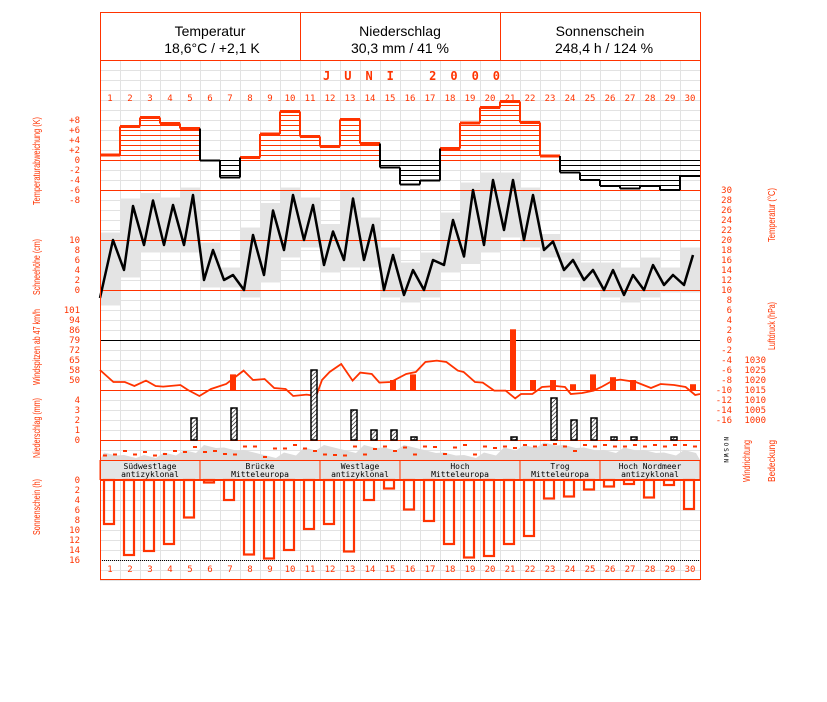 This screenshot has height=702, width=827. Describe the element at coordinates (77, 281) in the screenshot. I see `snow-tick: 2` at that location.